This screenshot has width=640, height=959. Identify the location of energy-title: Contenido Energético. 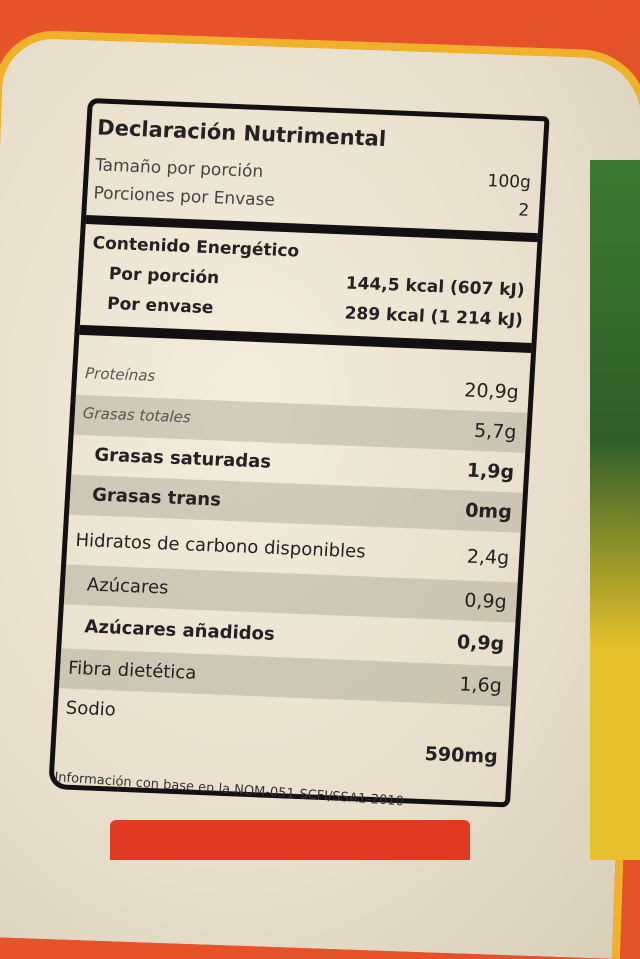
(196, 247).